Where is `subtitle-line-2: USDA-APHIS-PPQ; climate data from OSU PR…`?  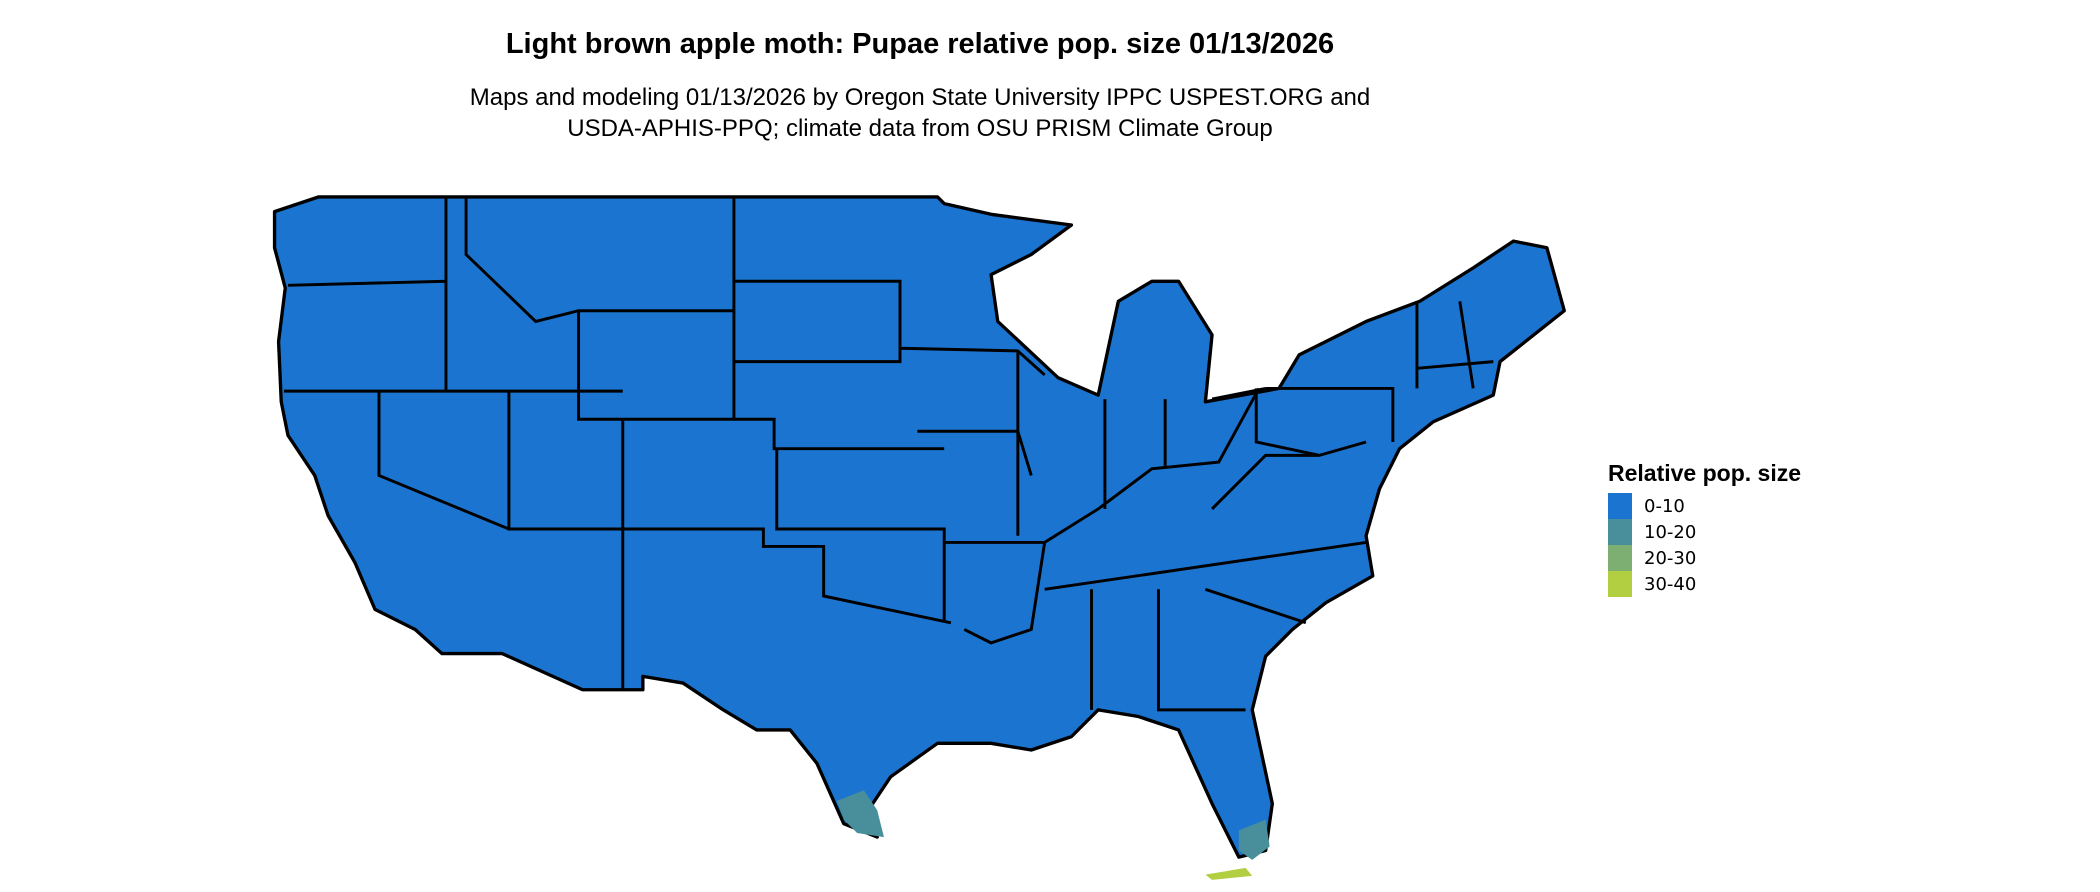 subtitle-line-2: USDA-APHIS-PPQ; climate data from OSU PR… is located at coordinates (920, 128).